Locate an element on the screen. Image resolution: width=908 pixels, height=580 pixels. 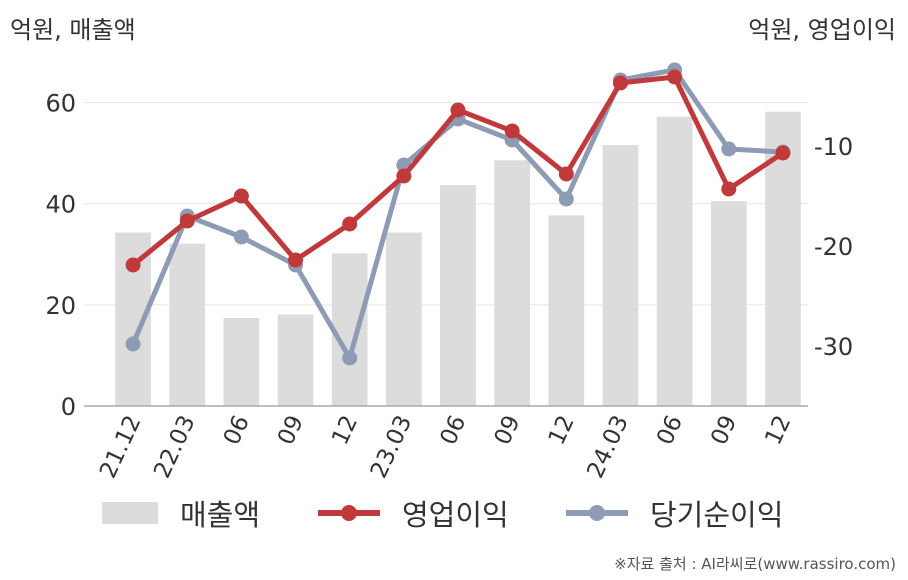
legend-swatch-net is located at coordinates (597, 513).